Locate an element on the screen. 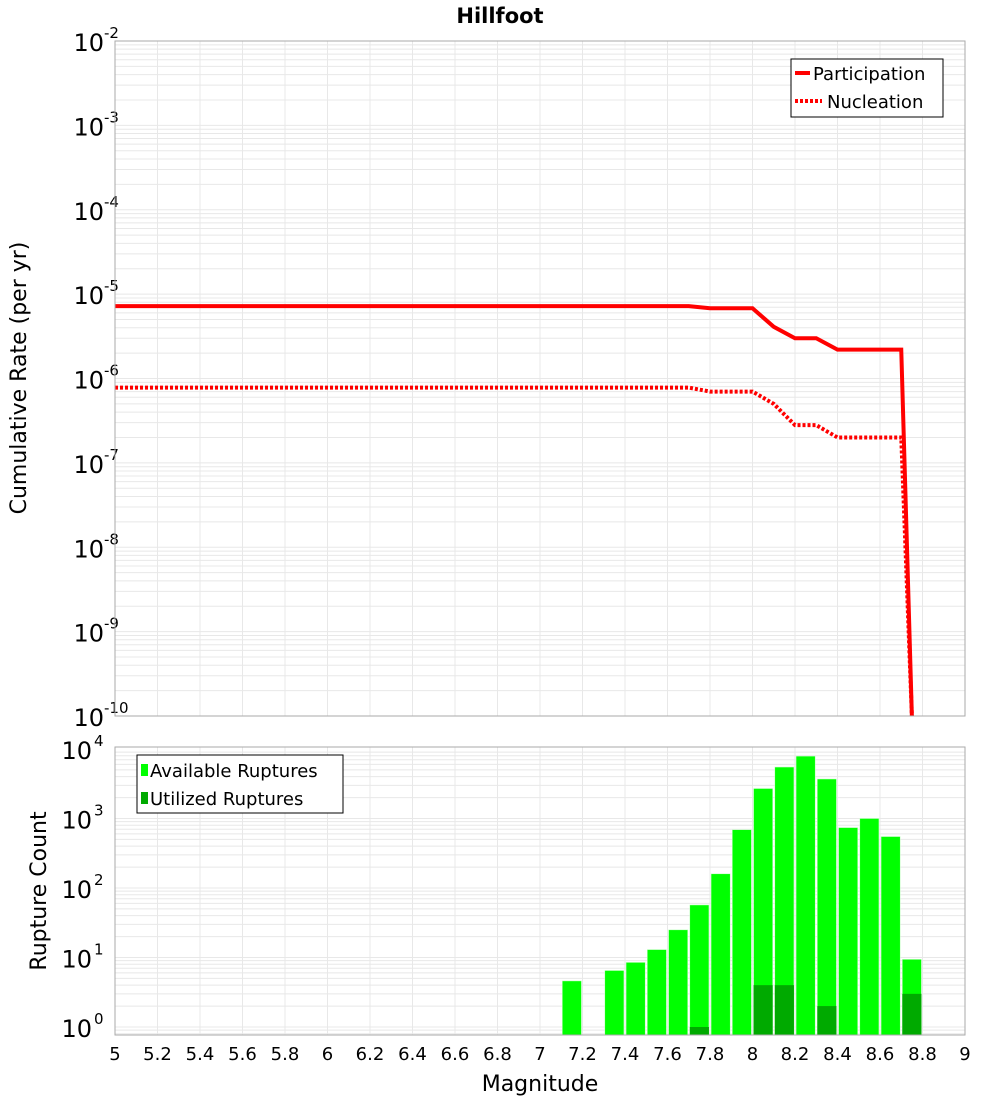 The width and height of the screenshot is (1000, 1100). x-tick-label: 7.8 is located at coordinates (710, 1054).